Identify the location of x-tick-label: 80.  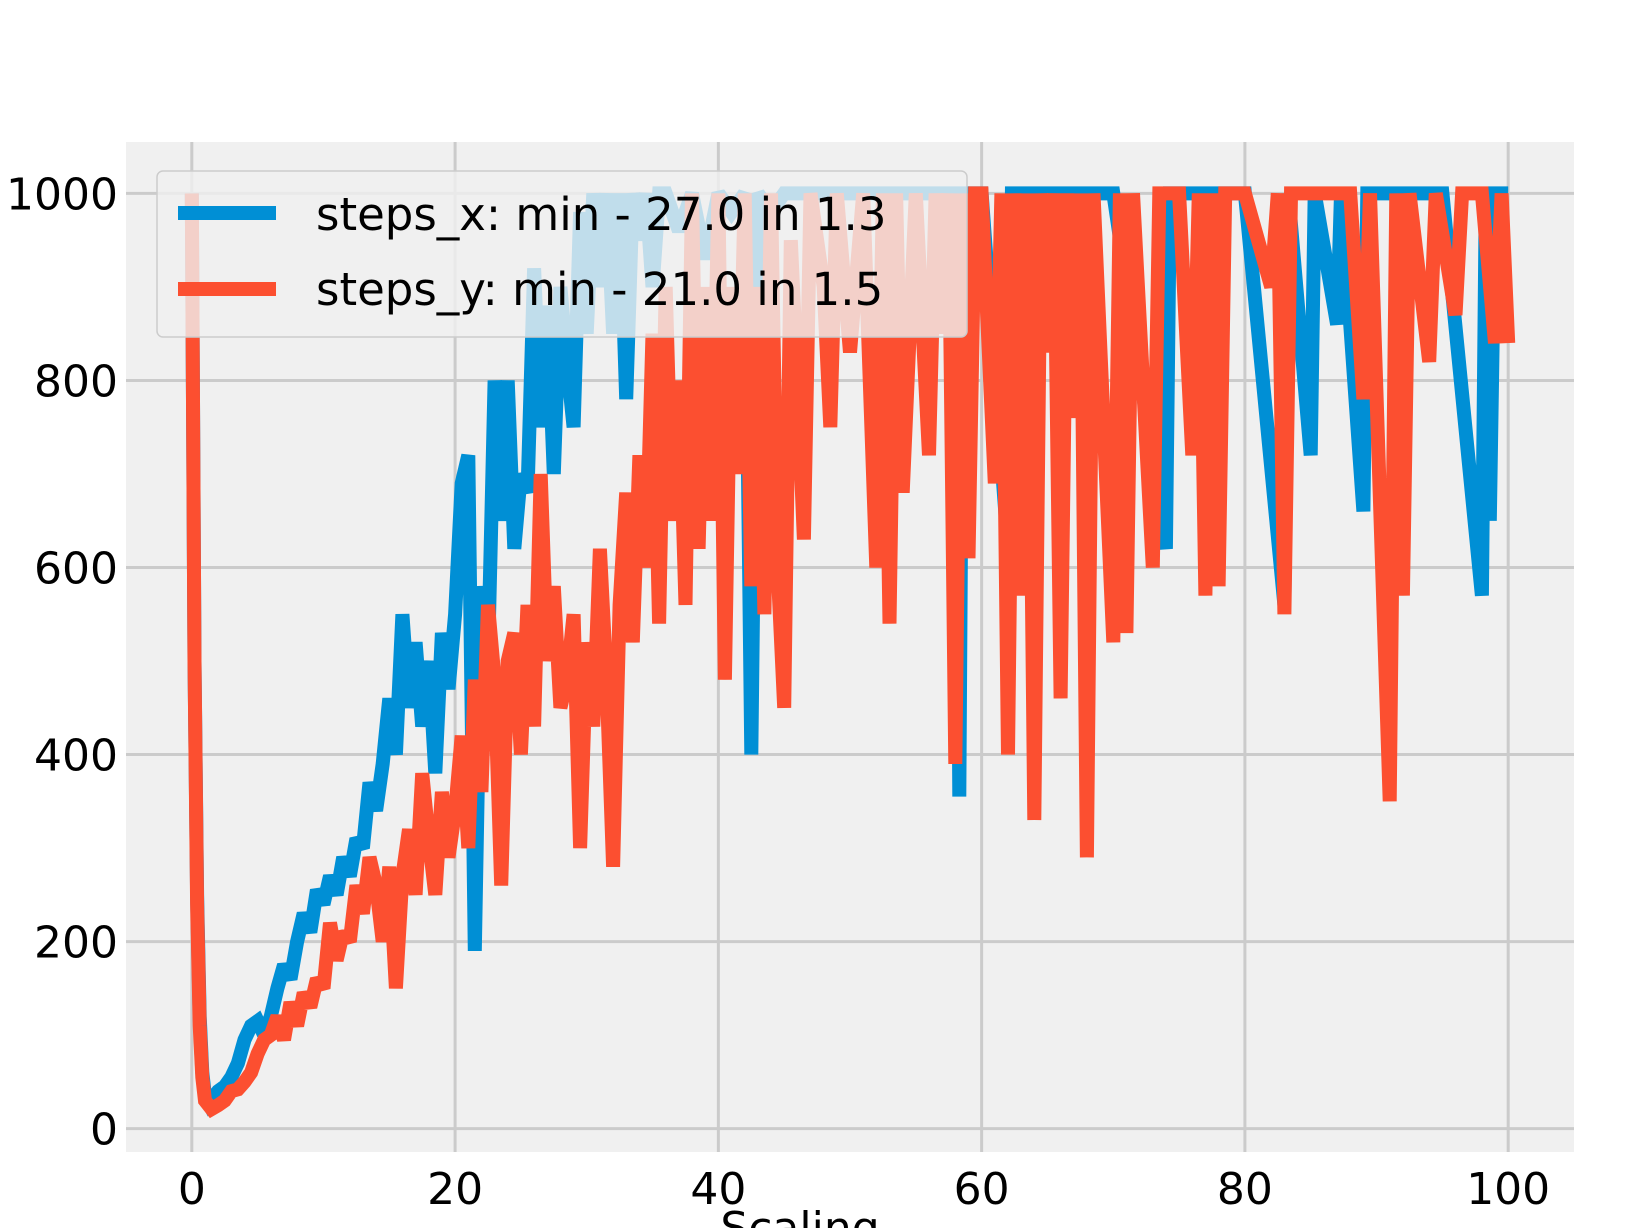
(1245, 1189).